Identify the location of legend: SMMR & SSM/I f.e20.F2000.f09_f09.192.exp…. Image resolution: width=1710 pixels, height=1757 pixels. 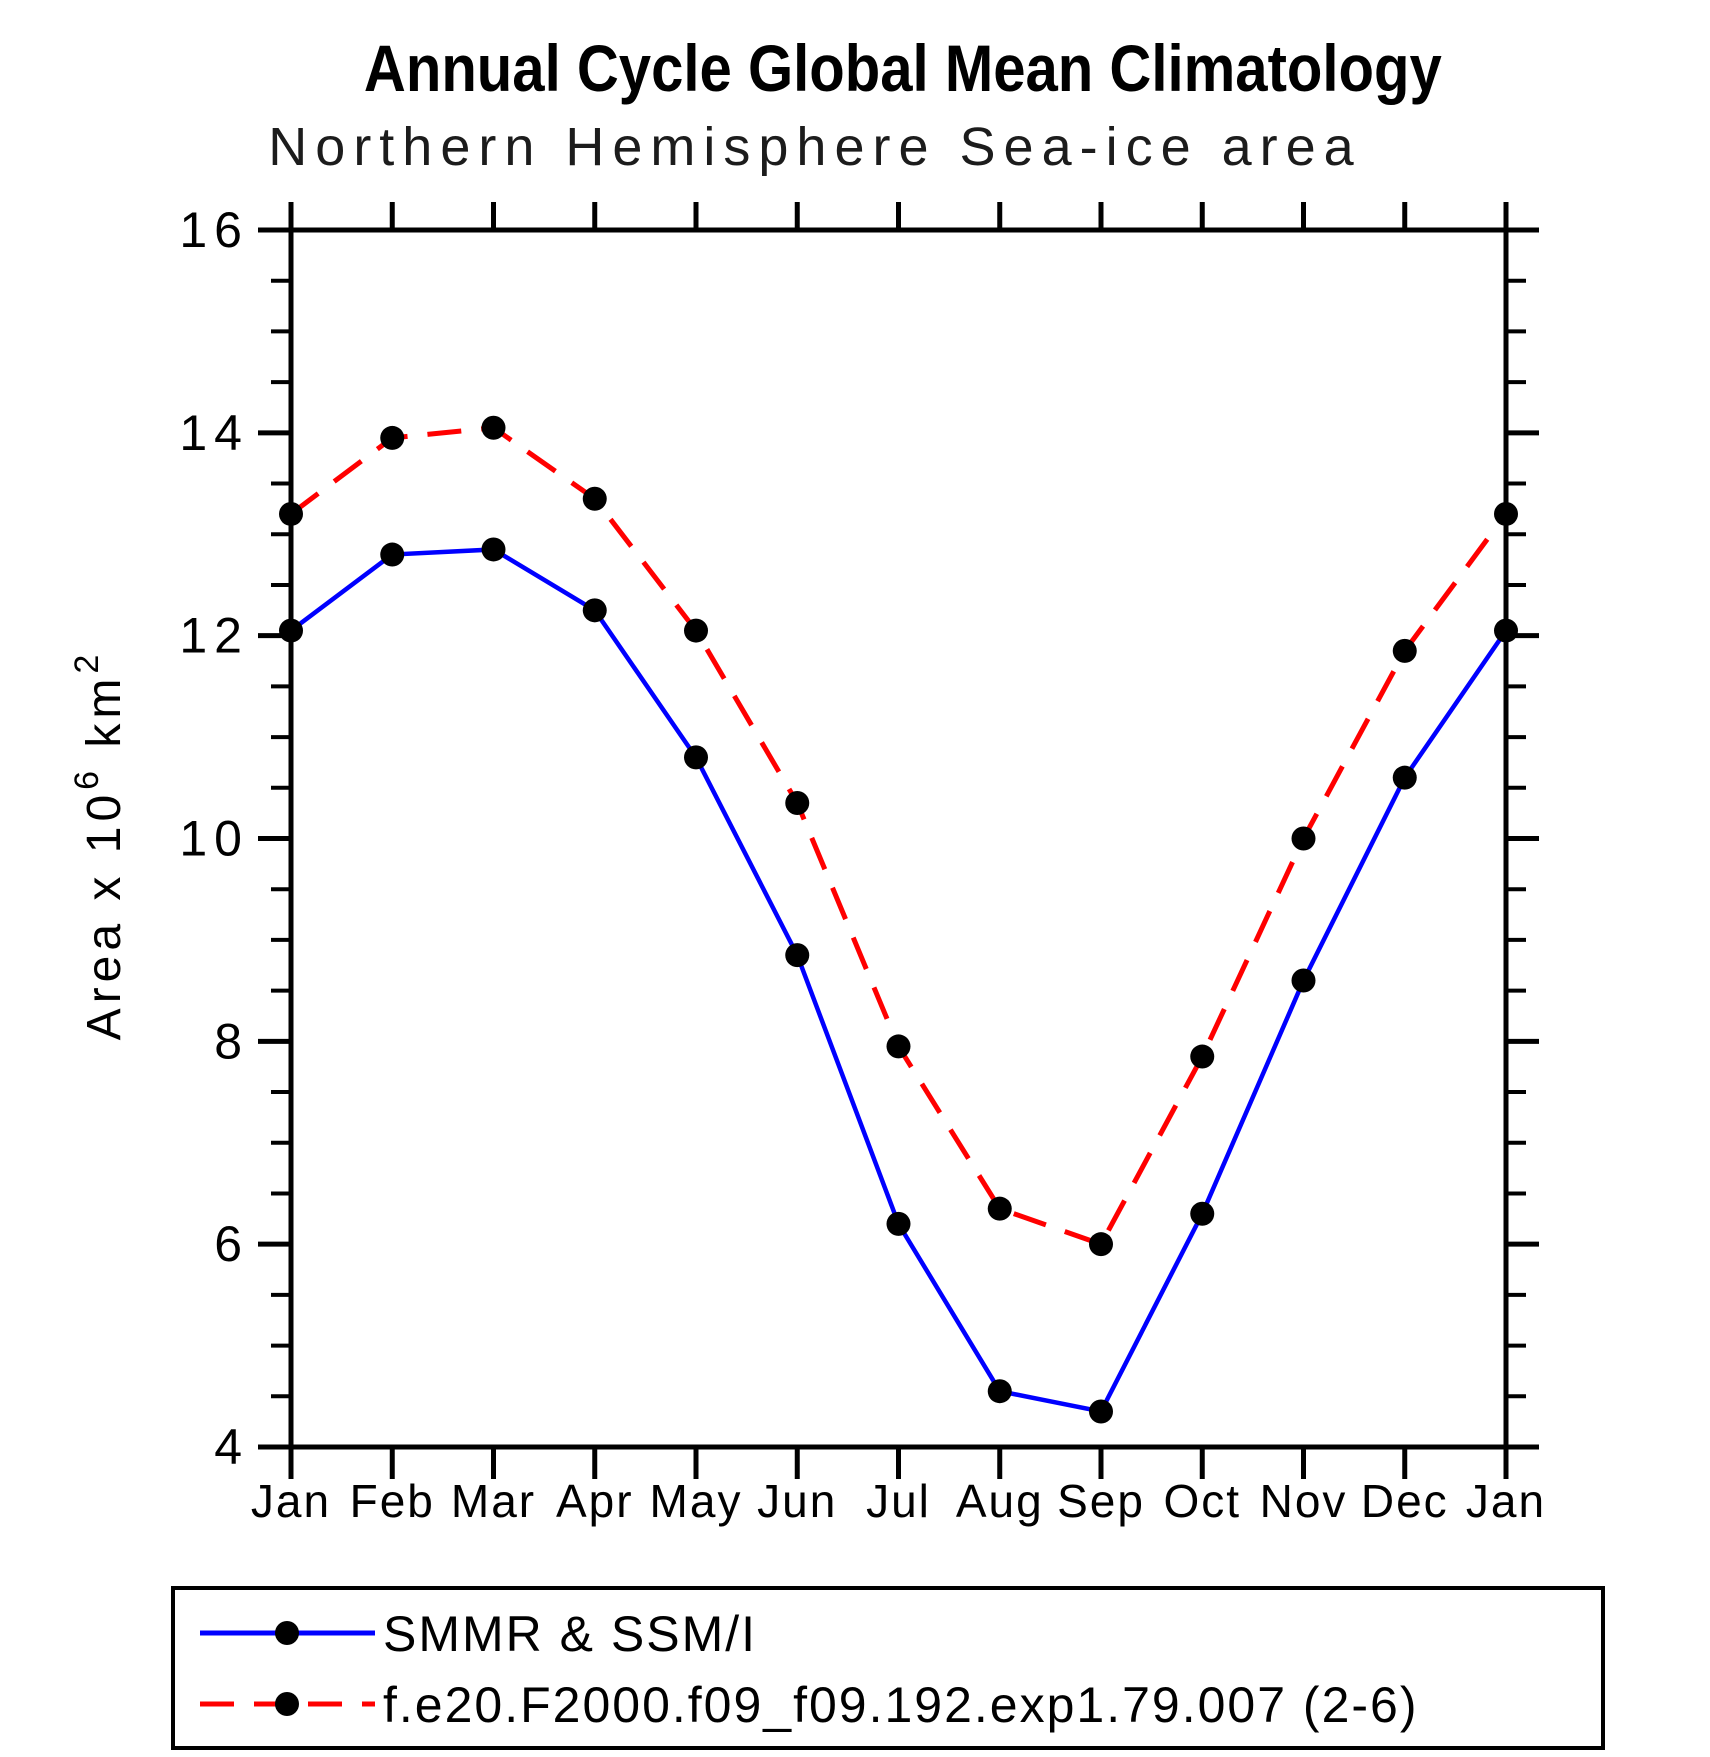
(888, 1668).